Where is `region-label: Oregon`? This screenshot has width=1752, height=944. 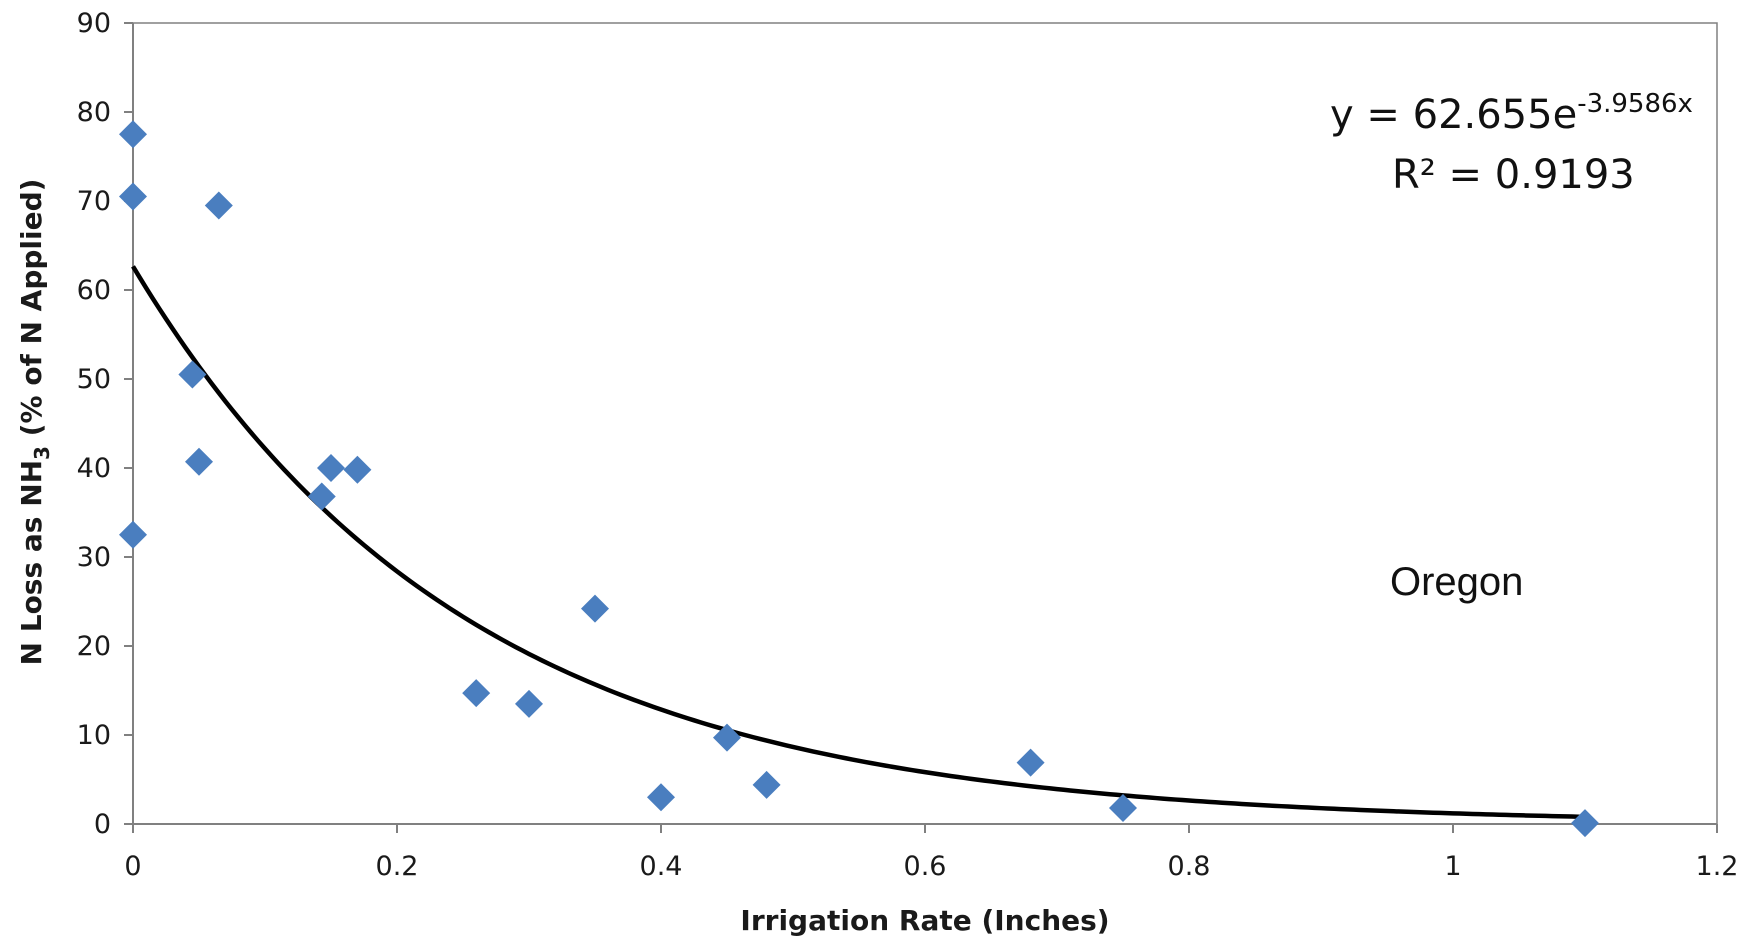
region-label: Oregon is located at coordinates (1456, 582).